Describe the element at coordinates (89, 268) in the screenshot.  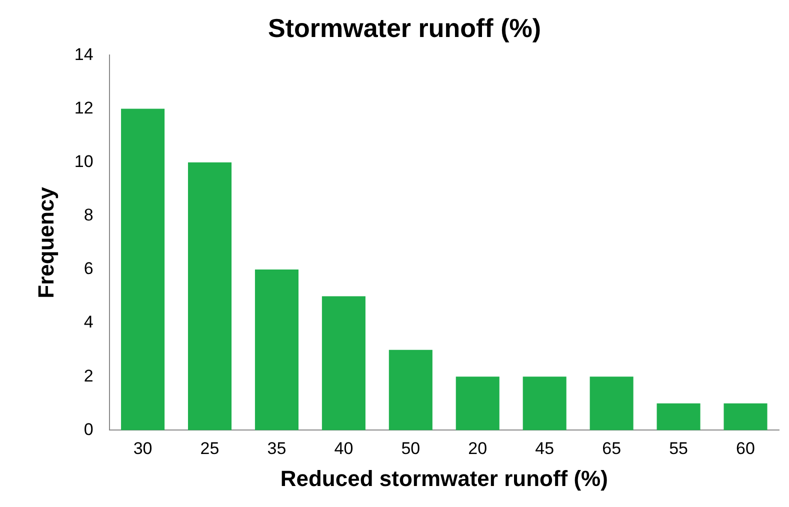
I see `y-tick-label: 6` at that location.